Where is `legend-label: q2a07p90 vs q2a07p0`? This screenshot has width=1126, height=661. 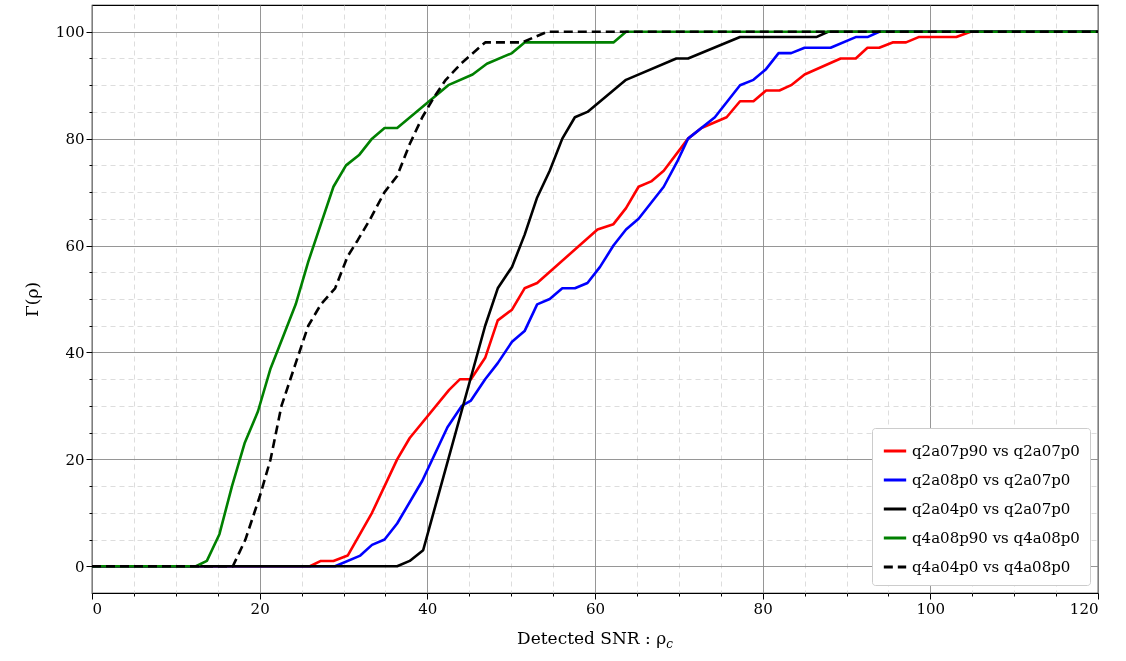 legend-label: q2a07p90 vs q2a07p0 is located at coordinates (996, 451).